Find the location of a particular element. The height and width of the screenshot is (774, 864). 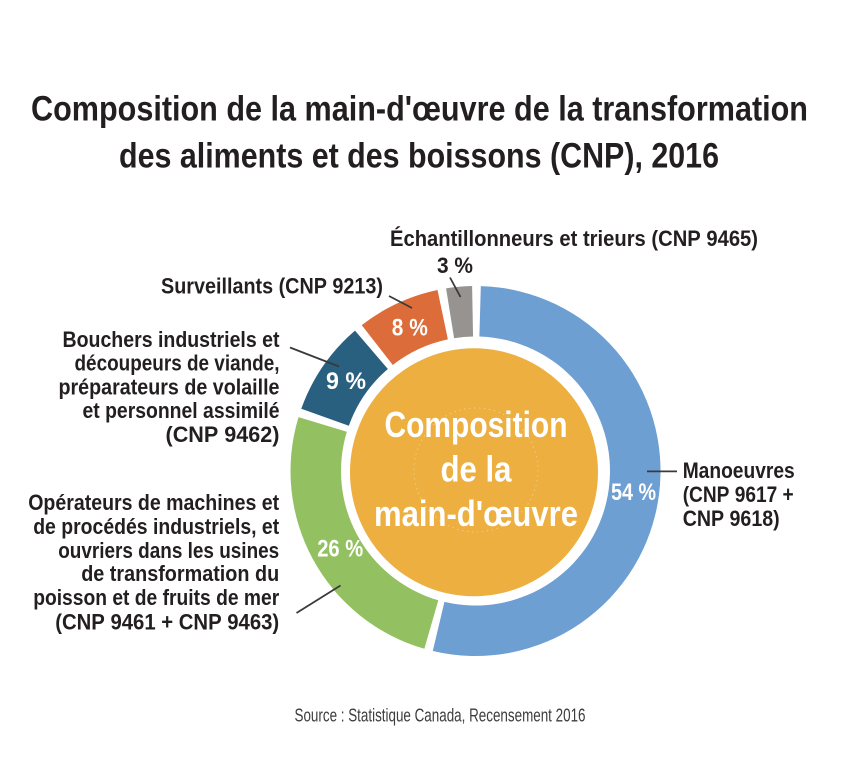

svg-text: 26 % is located at coordinates (340, 549).